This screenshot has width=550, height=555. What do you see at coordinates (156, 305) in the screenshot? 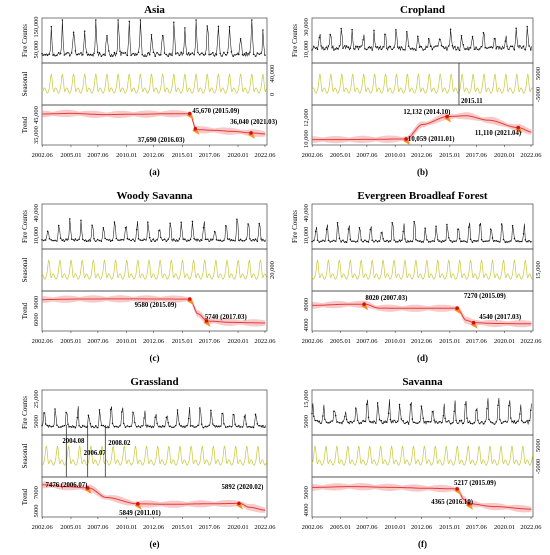
I see `breakpoint-label: 9580 (2015.09)` at bounding box center [156, 305].